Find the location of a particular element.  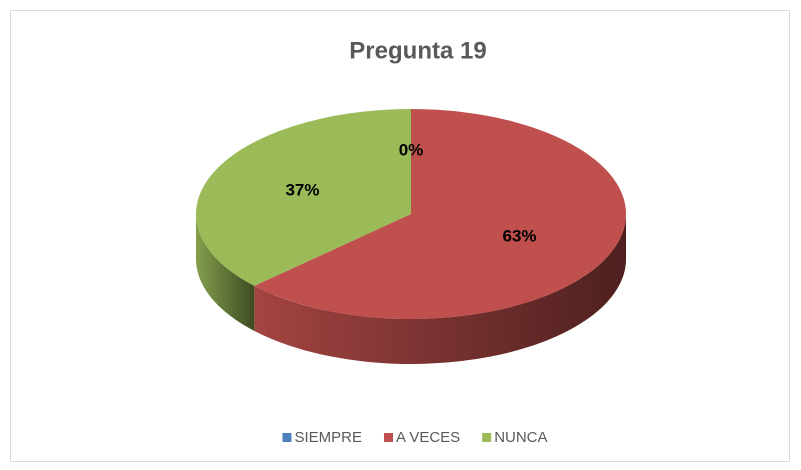

legend: SIEMPRE A VECES NUNCA is located at coordinates (415, 437).